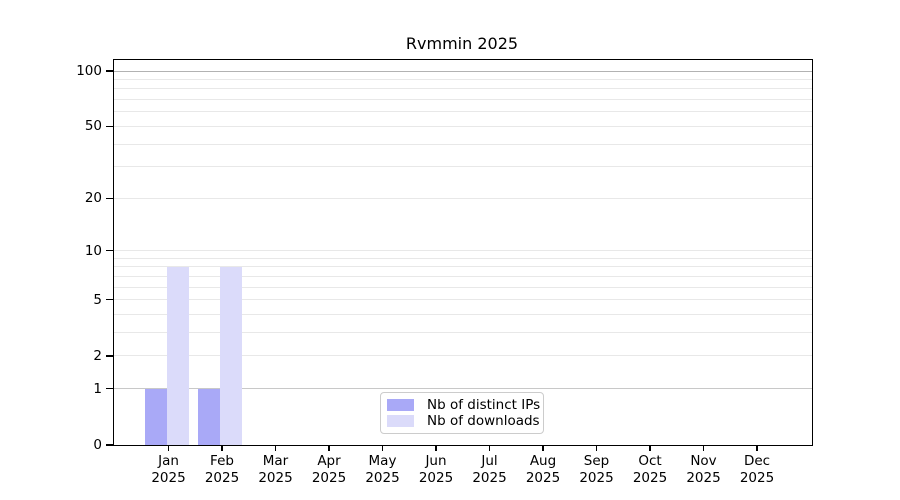  What do you see at coordinates (650, 469) in the screenshot?
I see `x-tick-label: Oct 2025` at bounding box center [650, 469].